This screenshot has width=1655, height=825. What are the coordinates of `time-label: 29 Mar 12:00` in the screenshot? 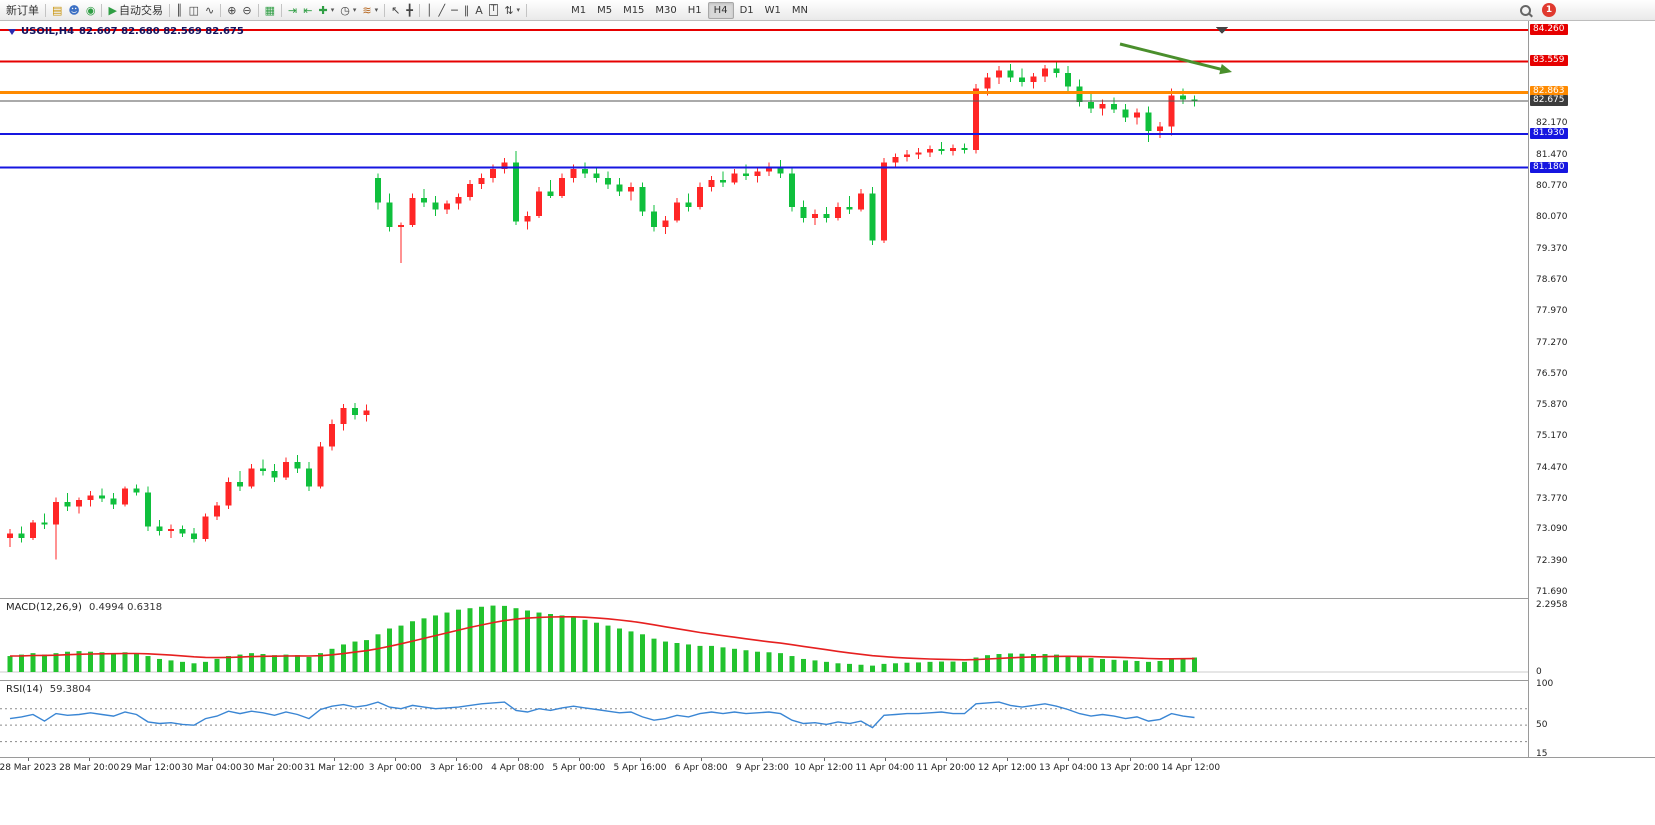 It's located at (150, 768).